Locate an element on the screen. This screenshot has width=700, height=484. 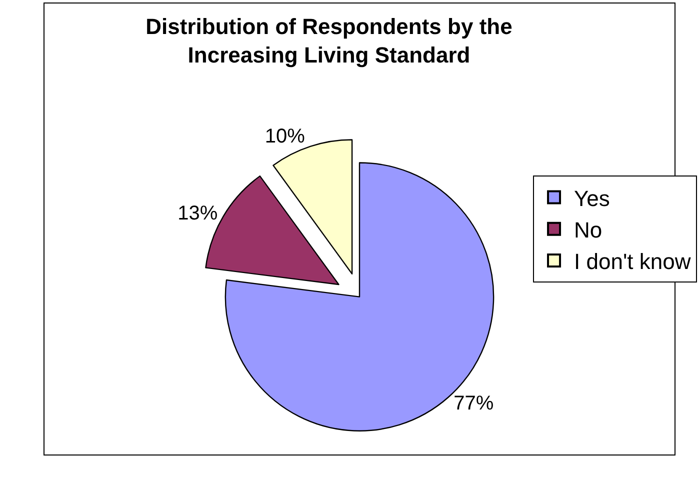
legend-label: I don't know is located at coordinates (632, 261).